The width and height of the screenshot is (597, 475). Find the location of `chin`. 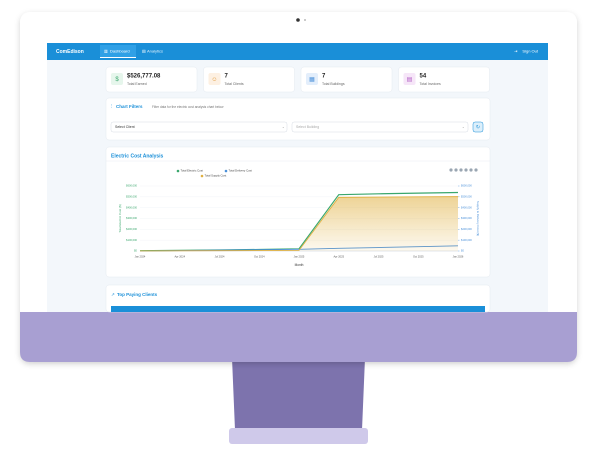

chin is located at coordinates (298, 337).